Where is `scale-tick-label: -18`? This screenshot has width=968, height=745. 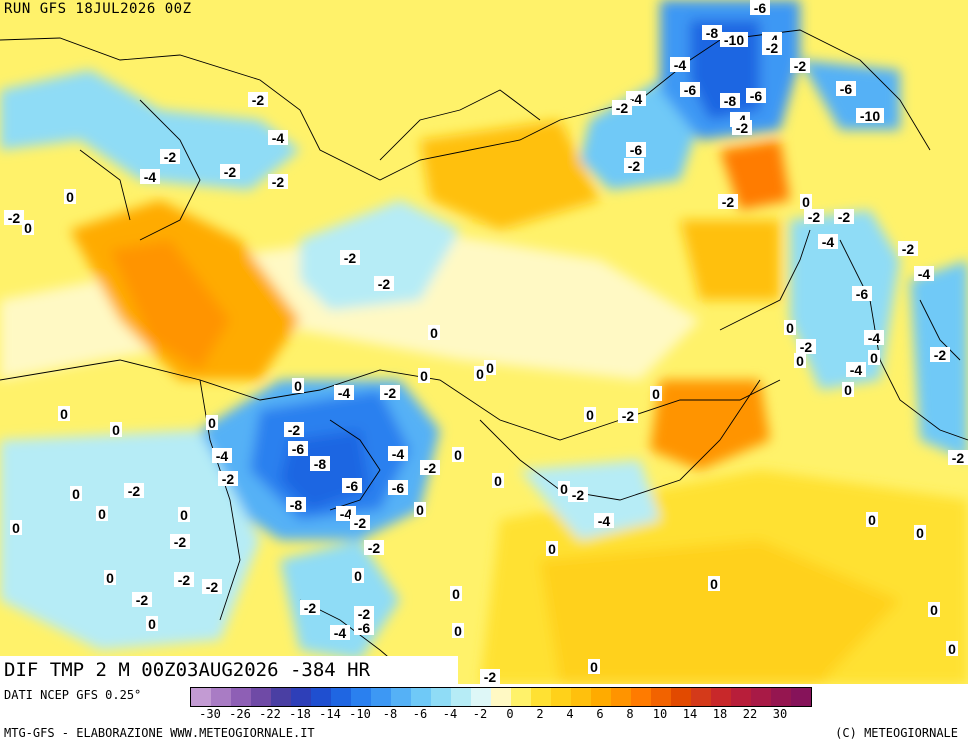 scale-tick-label: -18 is located at coordinates (300, 714).